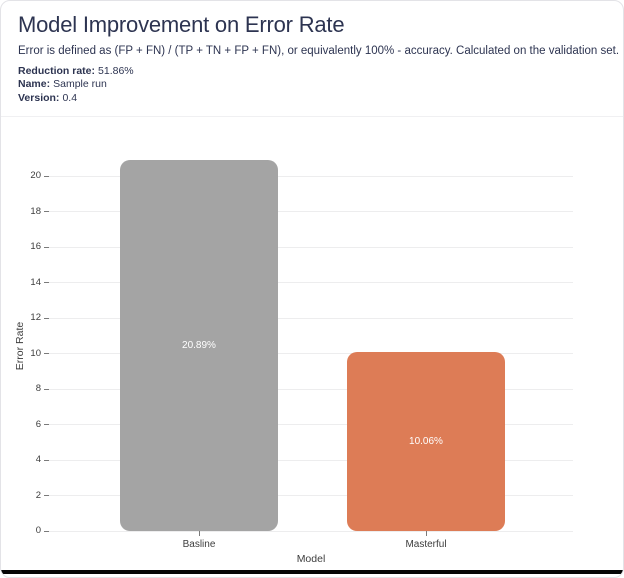 The width and height of the screenshot is (624, 578). What do you see at coordinates (199, 544) in the screenshot?
I see `x-category-label: Basline` at bounding box center [199, 544].